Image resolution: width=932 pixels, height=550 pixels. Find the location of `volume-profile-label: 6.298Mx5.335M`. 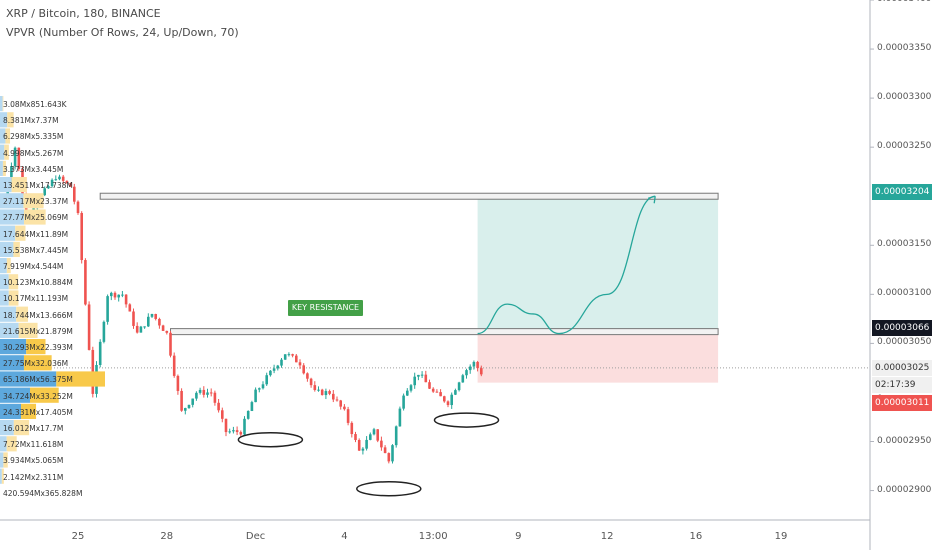

volume-profile-label: 6.298Mx5.335M is located at coordinates (33, 137).